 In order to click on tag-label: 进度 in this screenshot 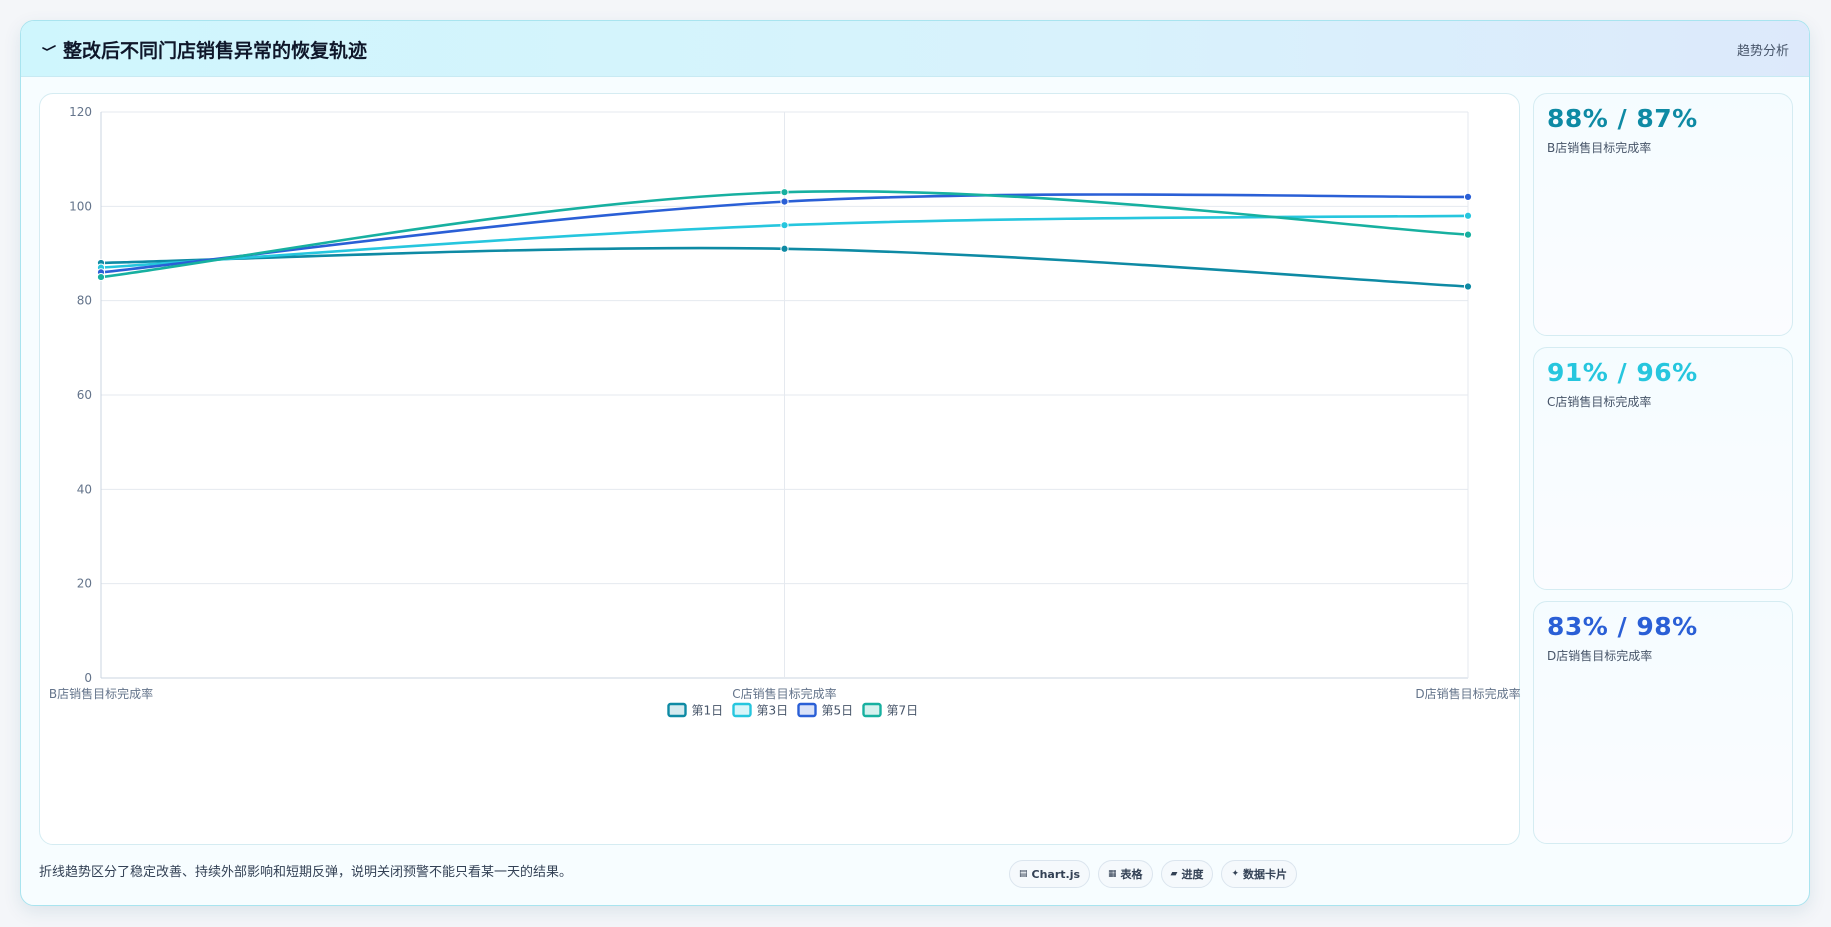, I will do `click(1192, 874)`.